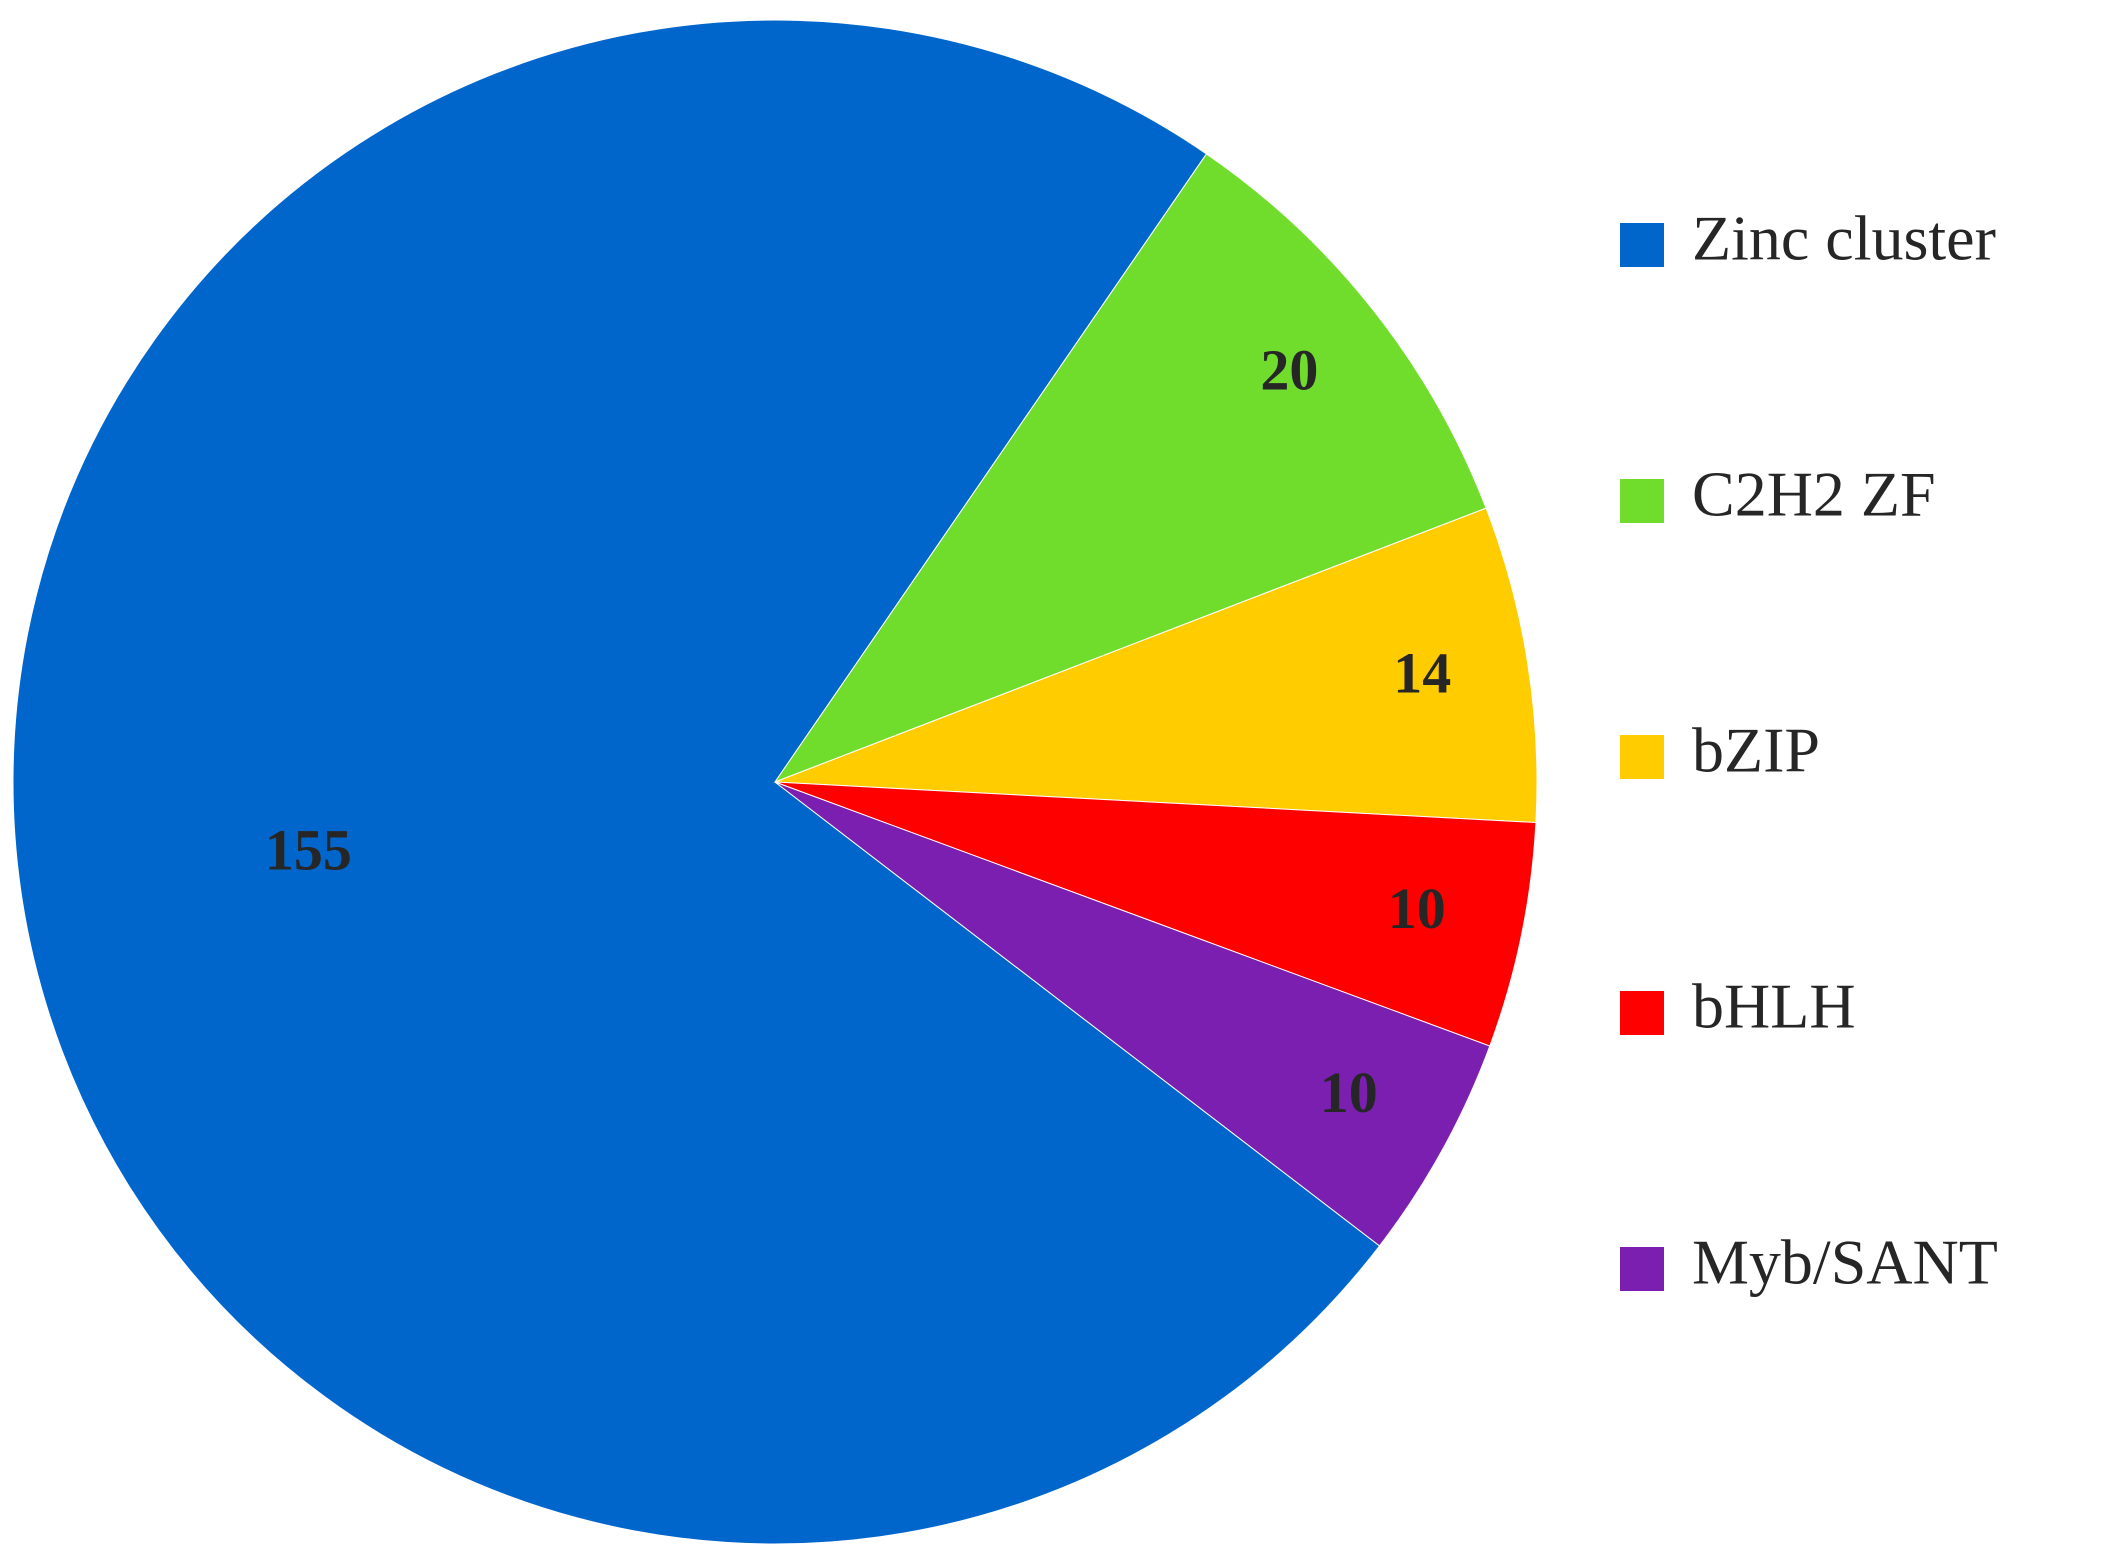 The height and width of the screenshot is (1566, 2110). Describe the element at coordinates (1289, 369) in the screenshot. I see `data-label: 20` at that location.